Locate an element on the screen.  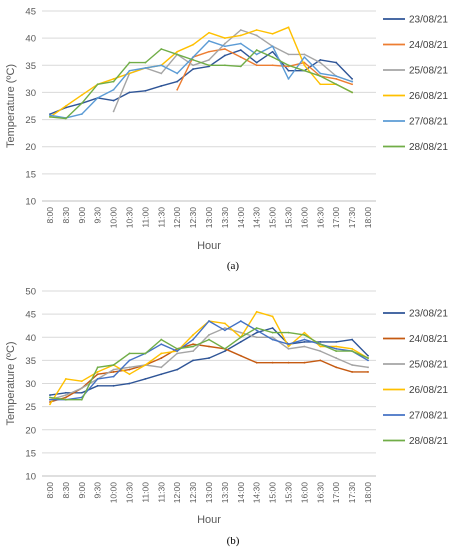
x-tick-label: 11:30 is located at coordinates (161, 492).